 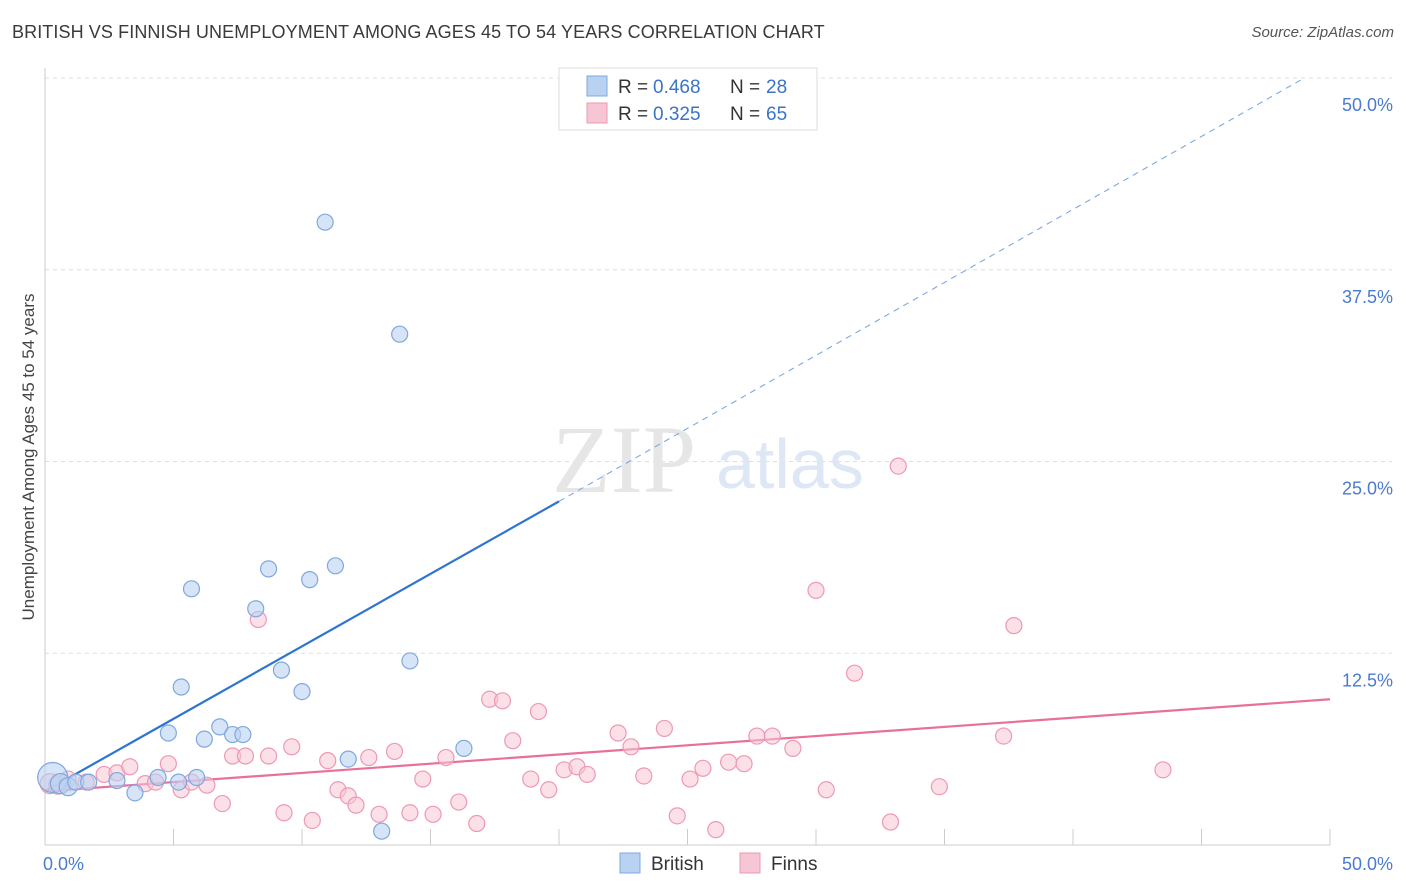 I want to click on watermark-atlas: atlas, so click(x=790, y=464).